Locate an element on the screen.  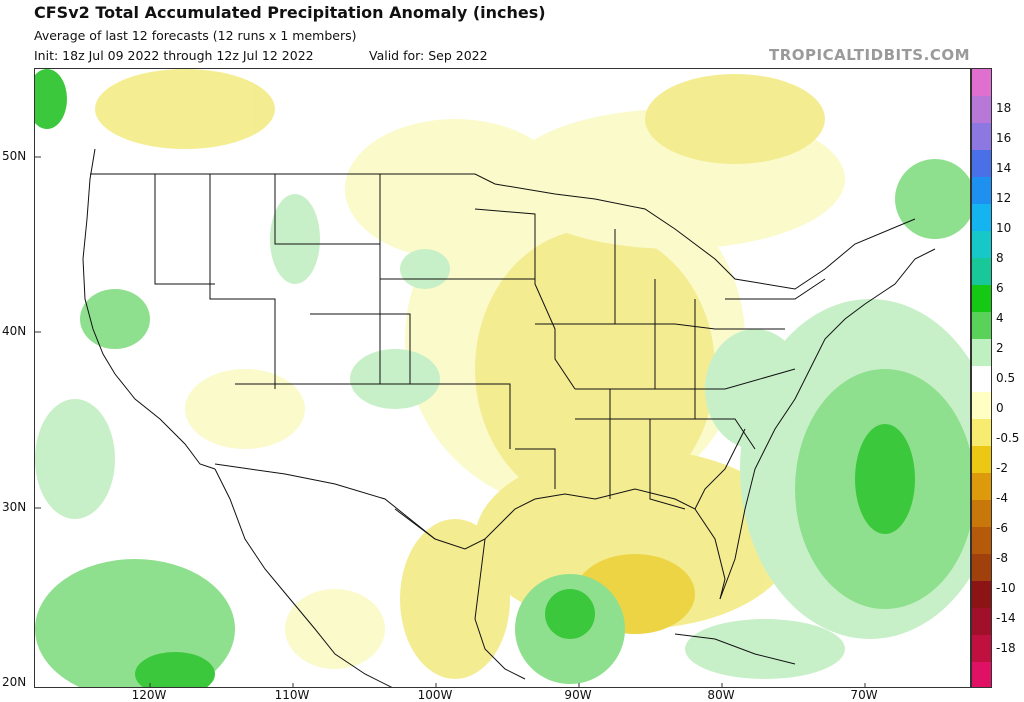
wet-area-western-gulf-core is located at coordinates (570, 614).